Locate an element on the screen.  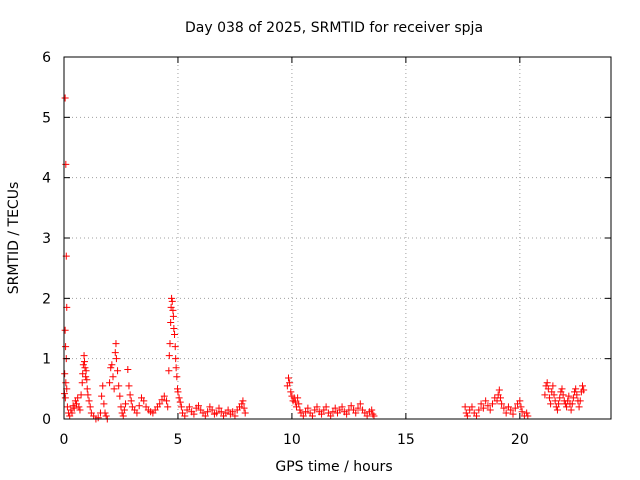
y-axis-label: SRMTID / TECUs is located at coordinates (14, 238).